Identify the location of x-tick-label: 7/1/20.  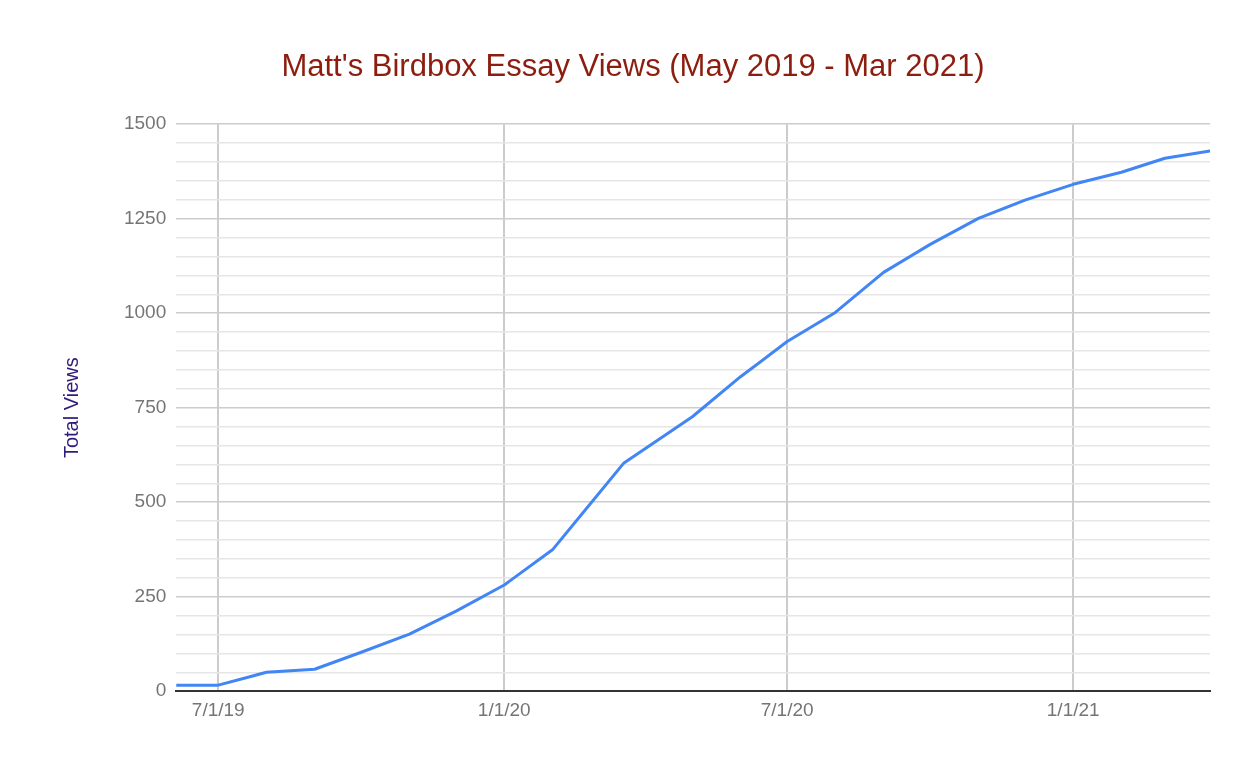
(787, 709).